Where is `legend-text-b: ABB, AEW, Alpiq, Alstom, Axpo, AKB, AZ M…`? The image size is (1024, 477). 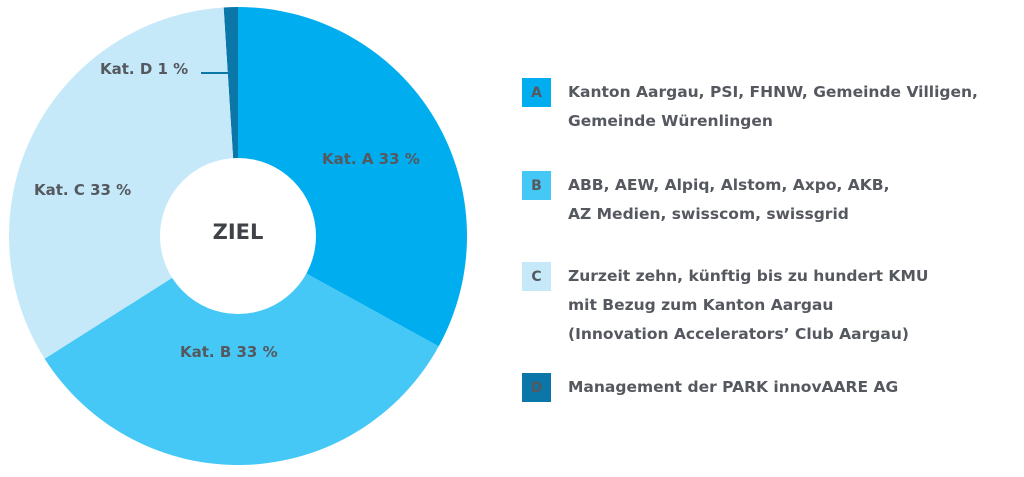 legend-text-b: ABB, AEW, Alpiq, Alstom, Axpo, AKB, AZ M… is located at coordinates (728, 200).